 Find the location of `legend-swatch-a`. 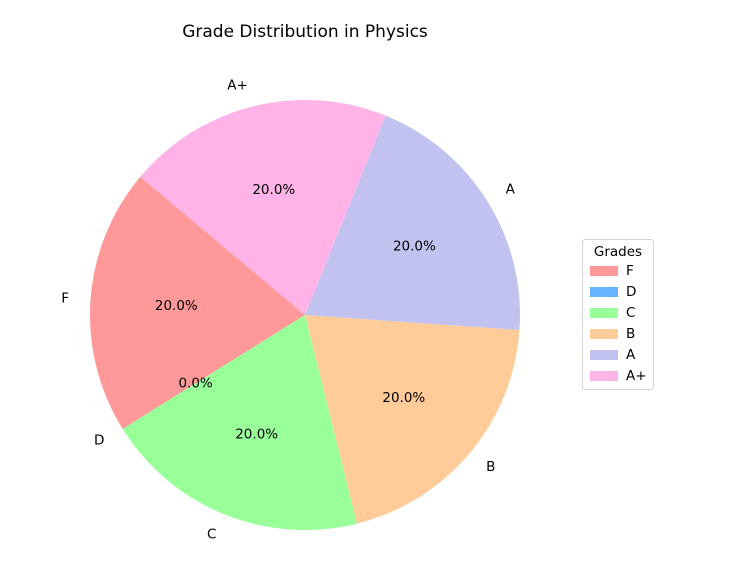

legend-swatch-a is located at coordinates (604, 355).